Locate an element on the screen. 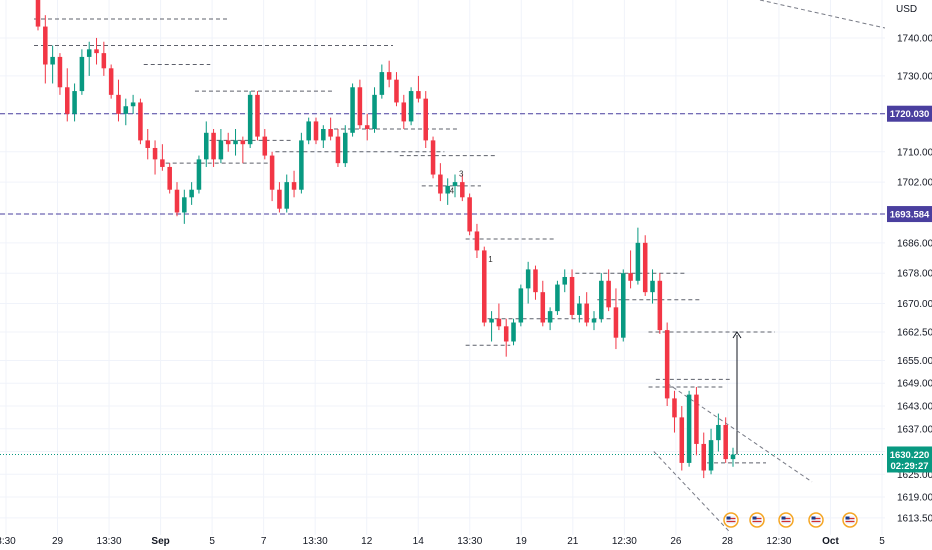  y-tick-label: 1625.000 is located at coordinates (914, 475).